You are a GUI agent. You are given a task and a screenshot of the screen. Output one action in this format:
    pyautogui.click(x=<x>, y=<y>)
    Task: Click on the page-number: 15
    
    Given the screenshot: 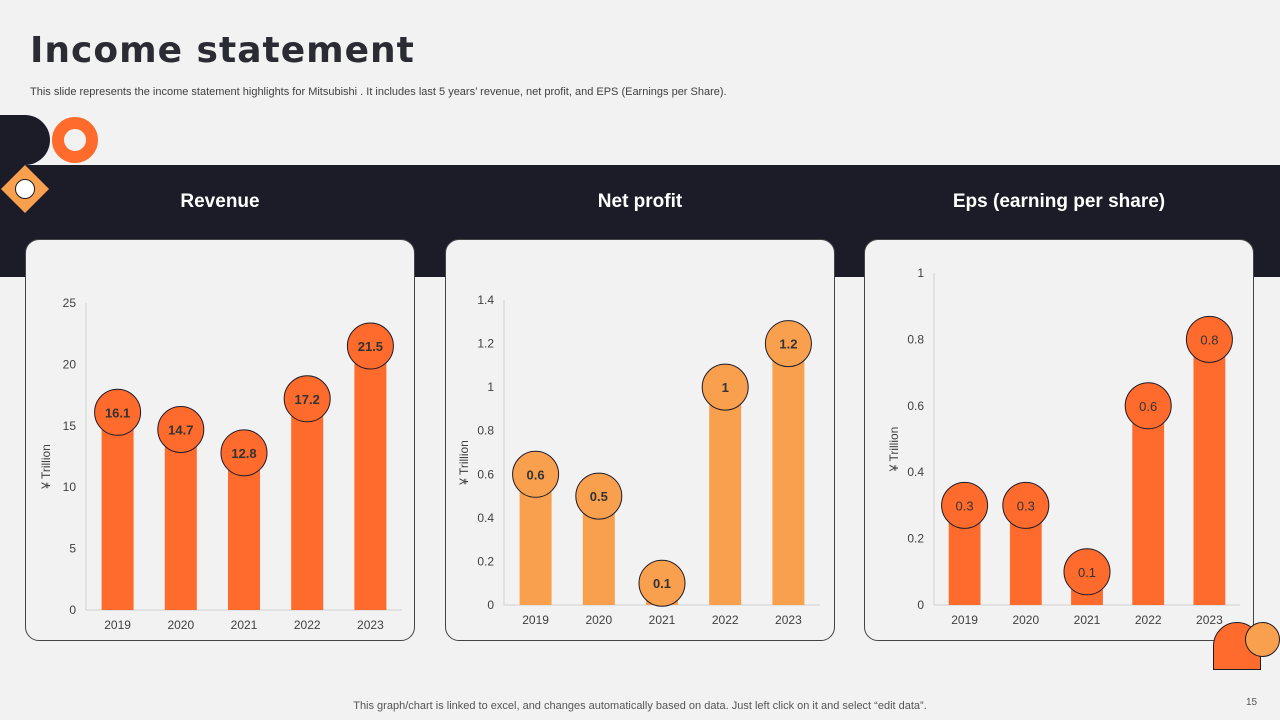 What is the action you would take?
    pyautogui.click(x=1252, y=702)
    